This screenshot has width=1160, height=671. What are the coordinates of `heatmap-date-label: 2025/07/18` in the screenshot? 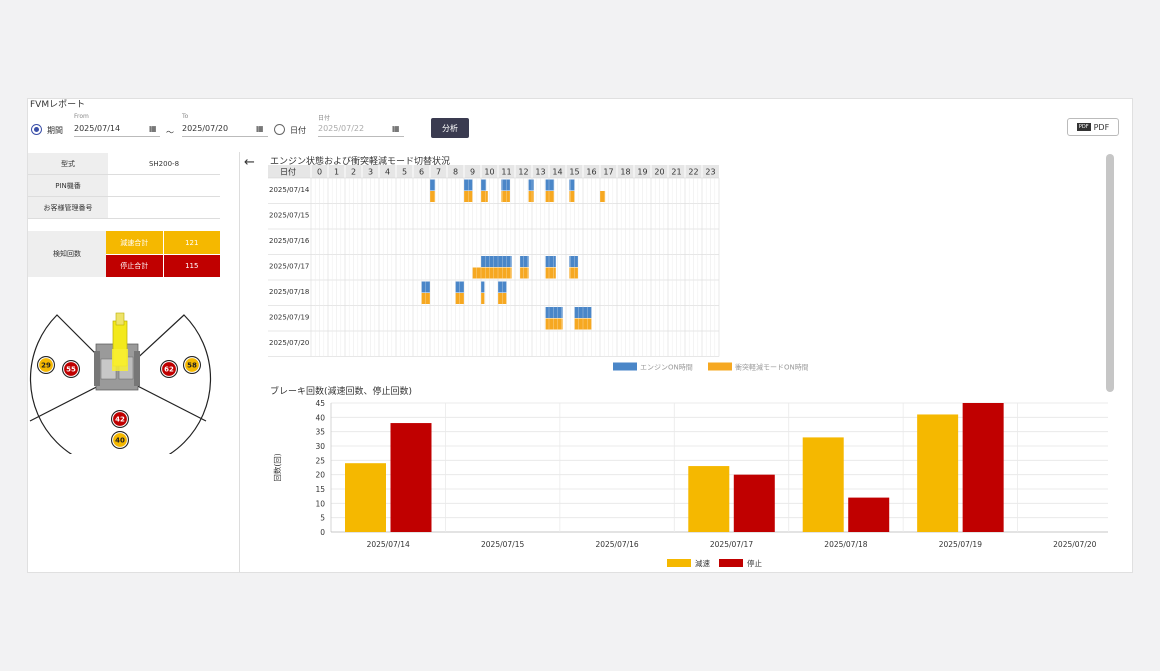 It's located at (289, 292).